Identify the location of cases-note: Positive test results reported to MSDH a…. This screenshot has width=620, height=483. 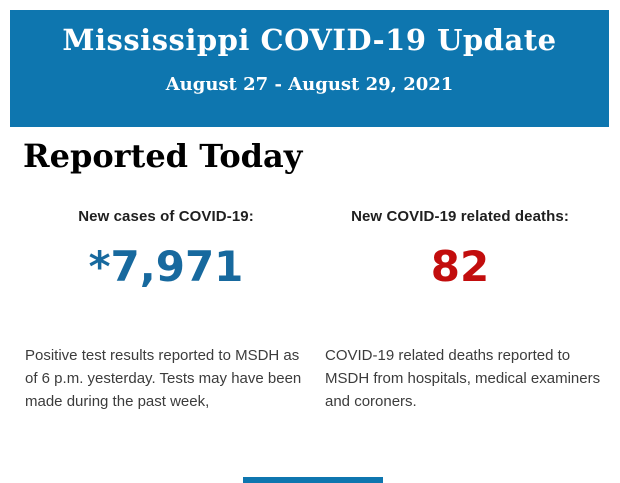
(163, 378).